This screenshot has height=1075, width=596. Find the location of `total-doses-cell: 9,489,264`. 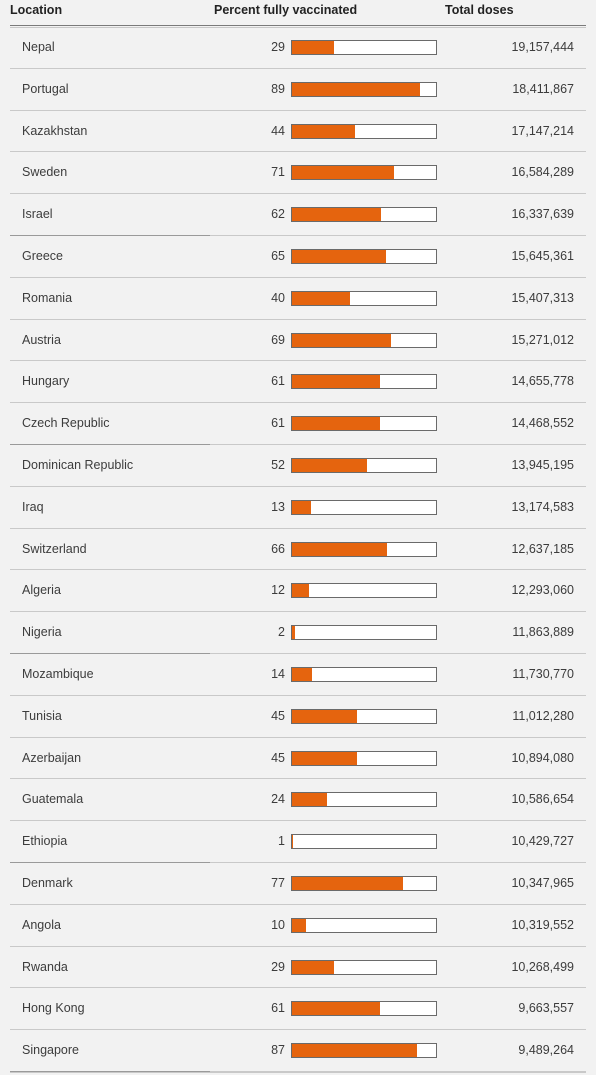

total-doses-cell: 9,489,264 is located at coordinates (546, 1050).